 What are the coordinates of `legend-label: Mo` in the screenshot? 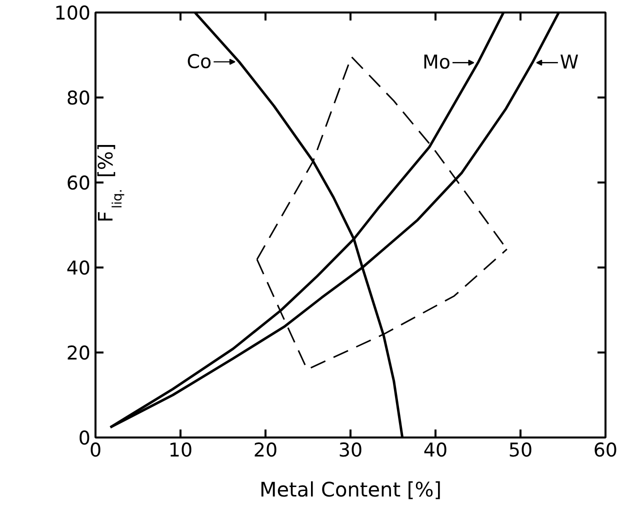 It's located at (436, 63).